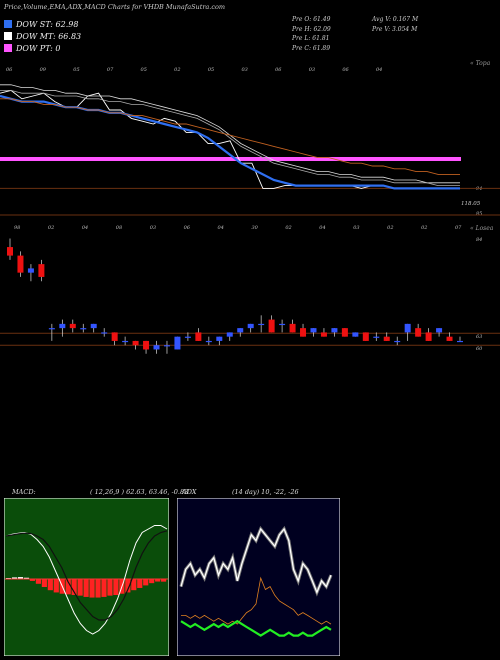 This screenshot has height=660, width=500. Describe the element at coordinates (153, 228) in the screenshot. I see `candle-top-label-4: 03` at that location.